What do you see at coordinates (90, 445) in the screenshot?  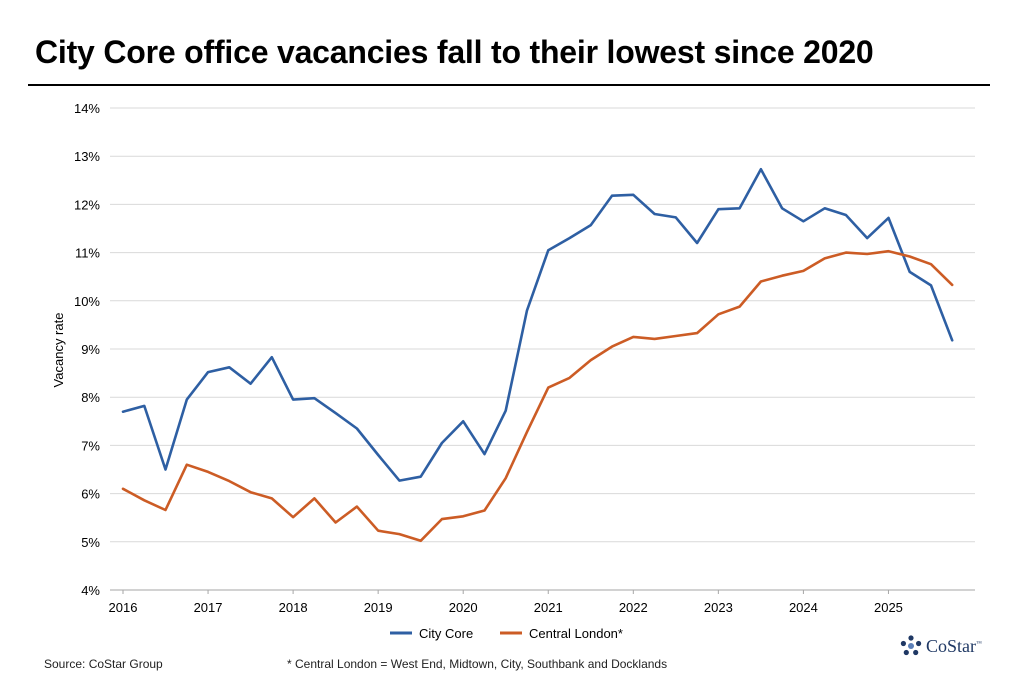 I see `y-tick-label: 7%` at bounding box center [90, 445].